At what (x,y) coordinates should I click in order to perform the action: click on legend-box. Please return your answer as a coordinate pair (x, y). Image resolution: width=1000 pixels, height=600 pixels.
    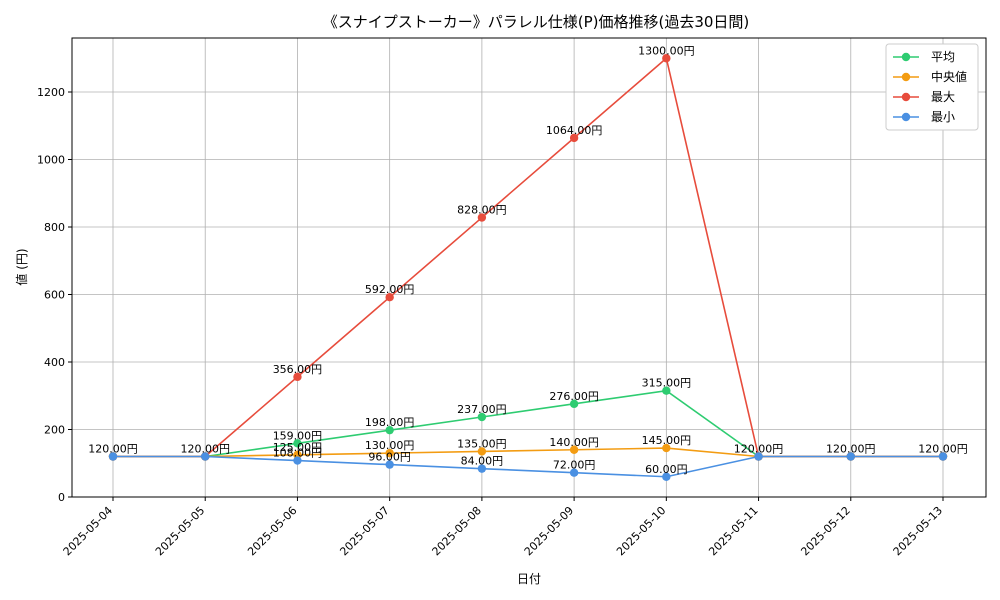
    Looking at the image, I should click on (932, 87).